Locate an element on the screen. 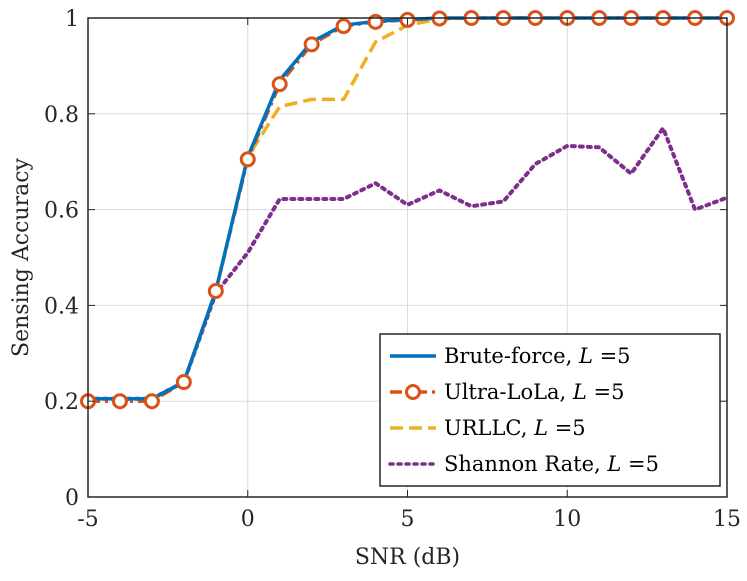 The height and width of the screenshot is (581, 747). x-tick-label: 10 is located at coordinates (567, 519).